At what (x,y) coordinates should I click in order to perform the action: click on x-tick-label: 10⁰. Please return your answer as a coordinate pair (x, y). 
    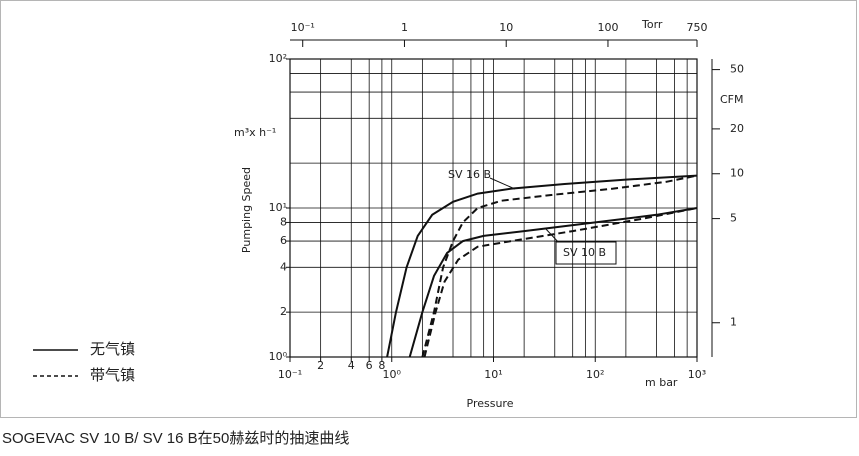
    Looking at the image, I should click on (392, 374).